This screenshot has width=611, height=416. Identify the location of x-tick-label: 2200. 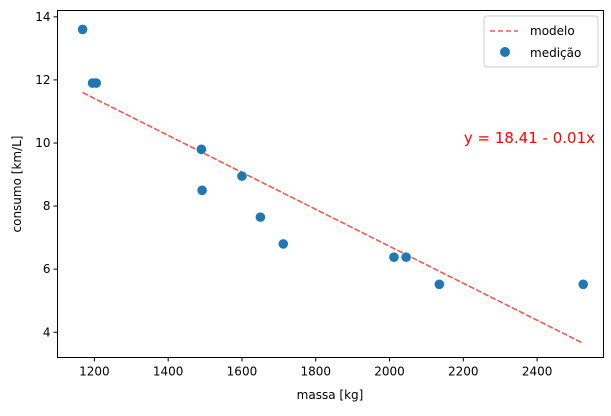
(463, 372).